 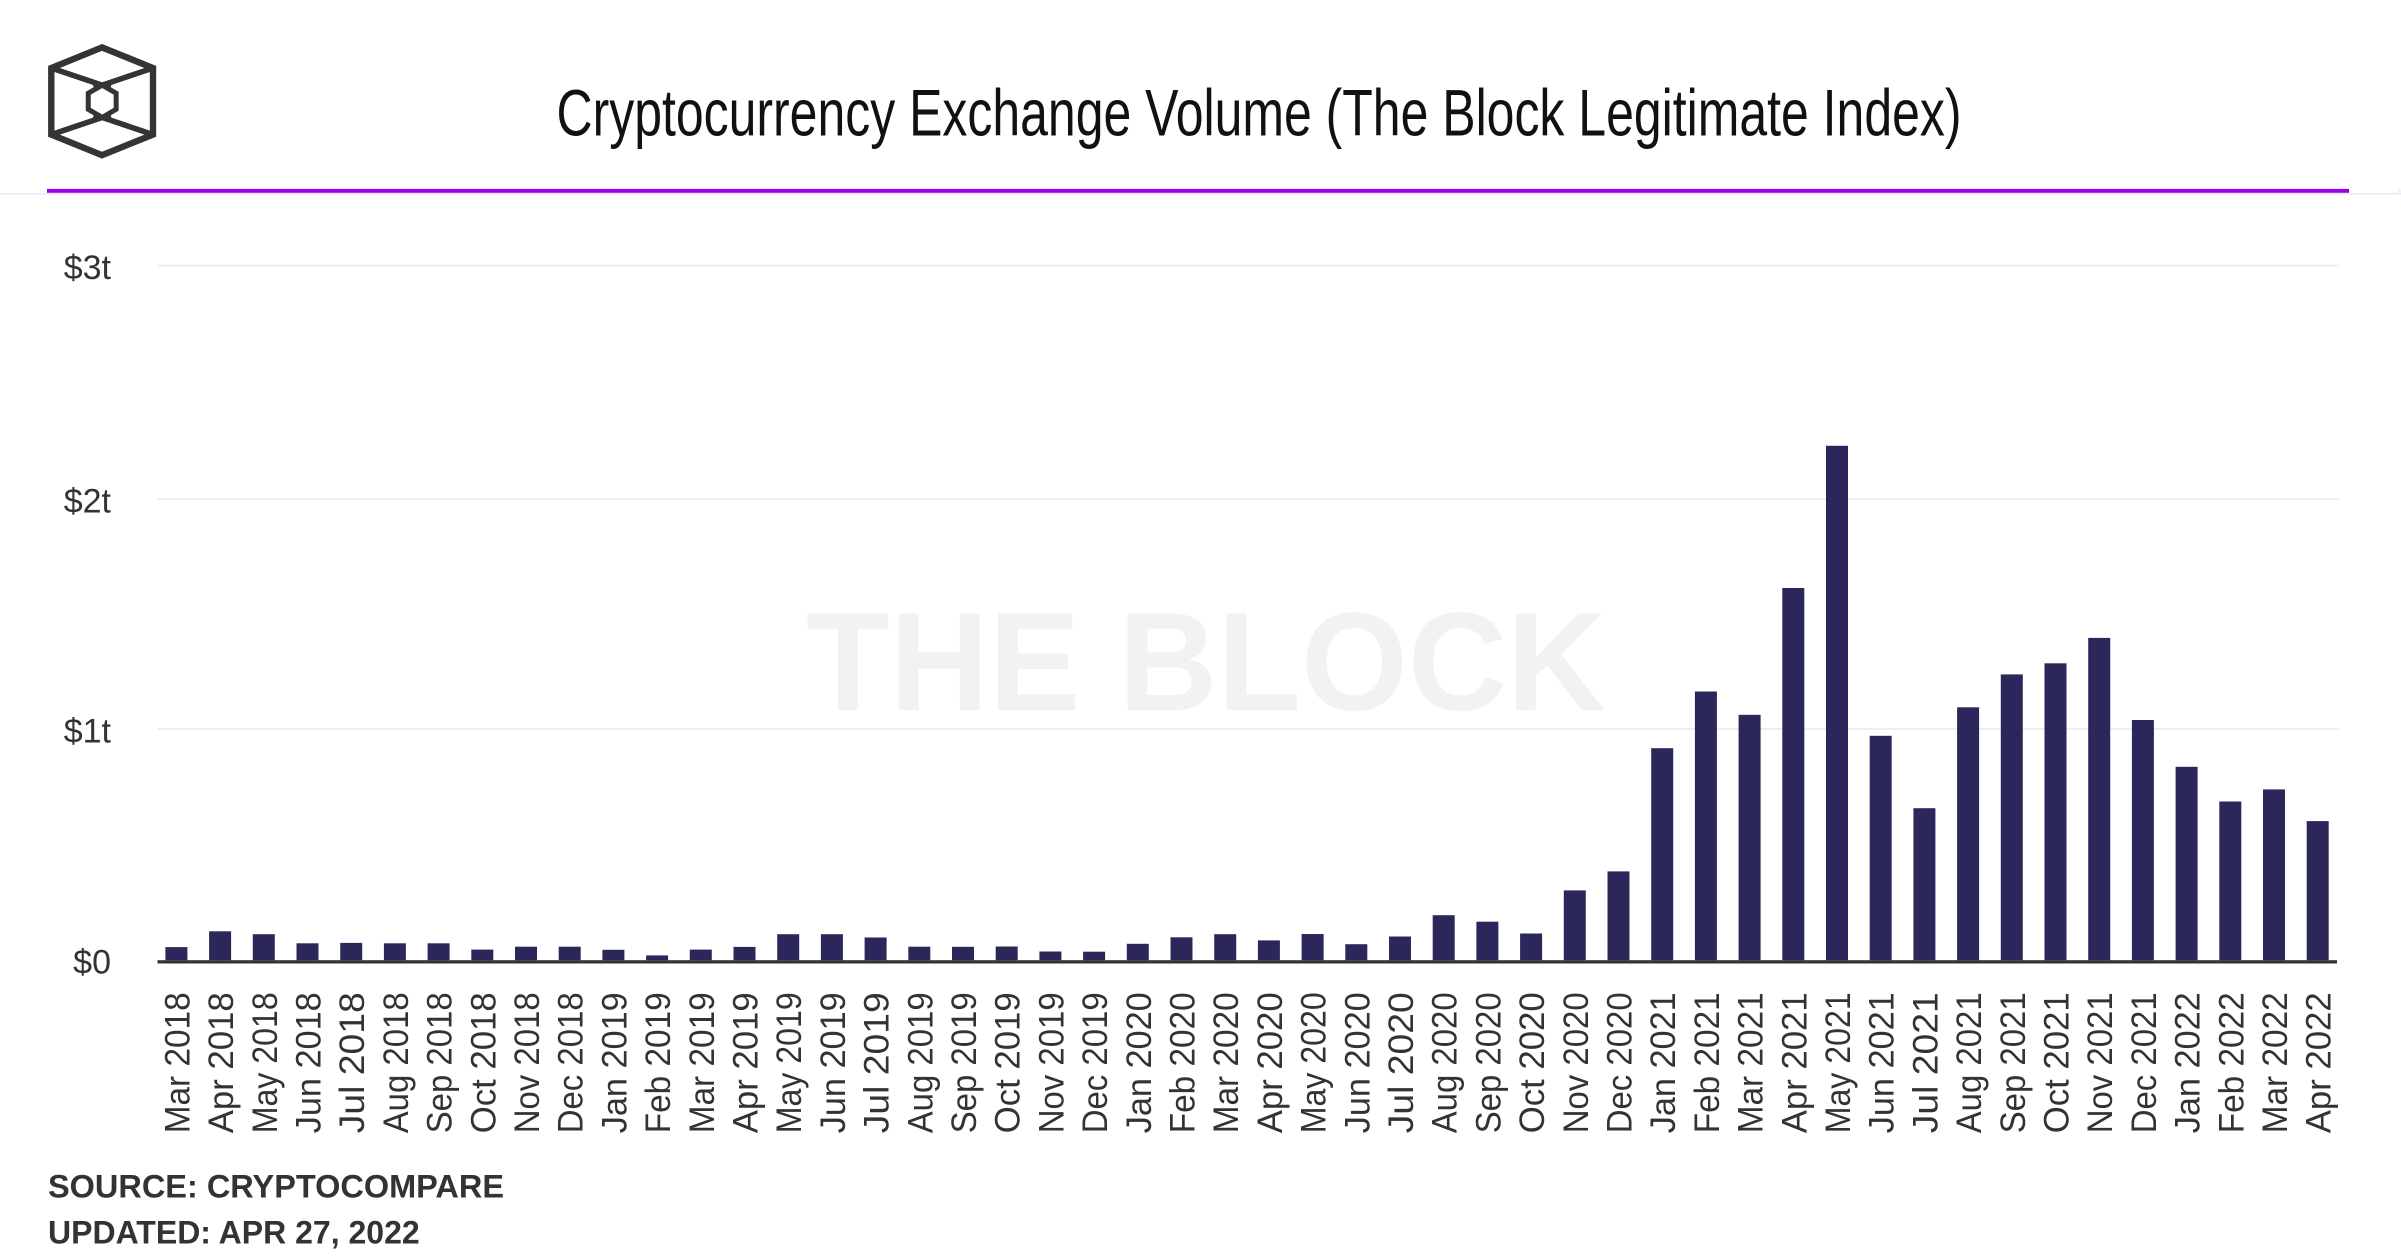 I want to click on svg-text: Oct 2018, so click(x=483, y=1062).